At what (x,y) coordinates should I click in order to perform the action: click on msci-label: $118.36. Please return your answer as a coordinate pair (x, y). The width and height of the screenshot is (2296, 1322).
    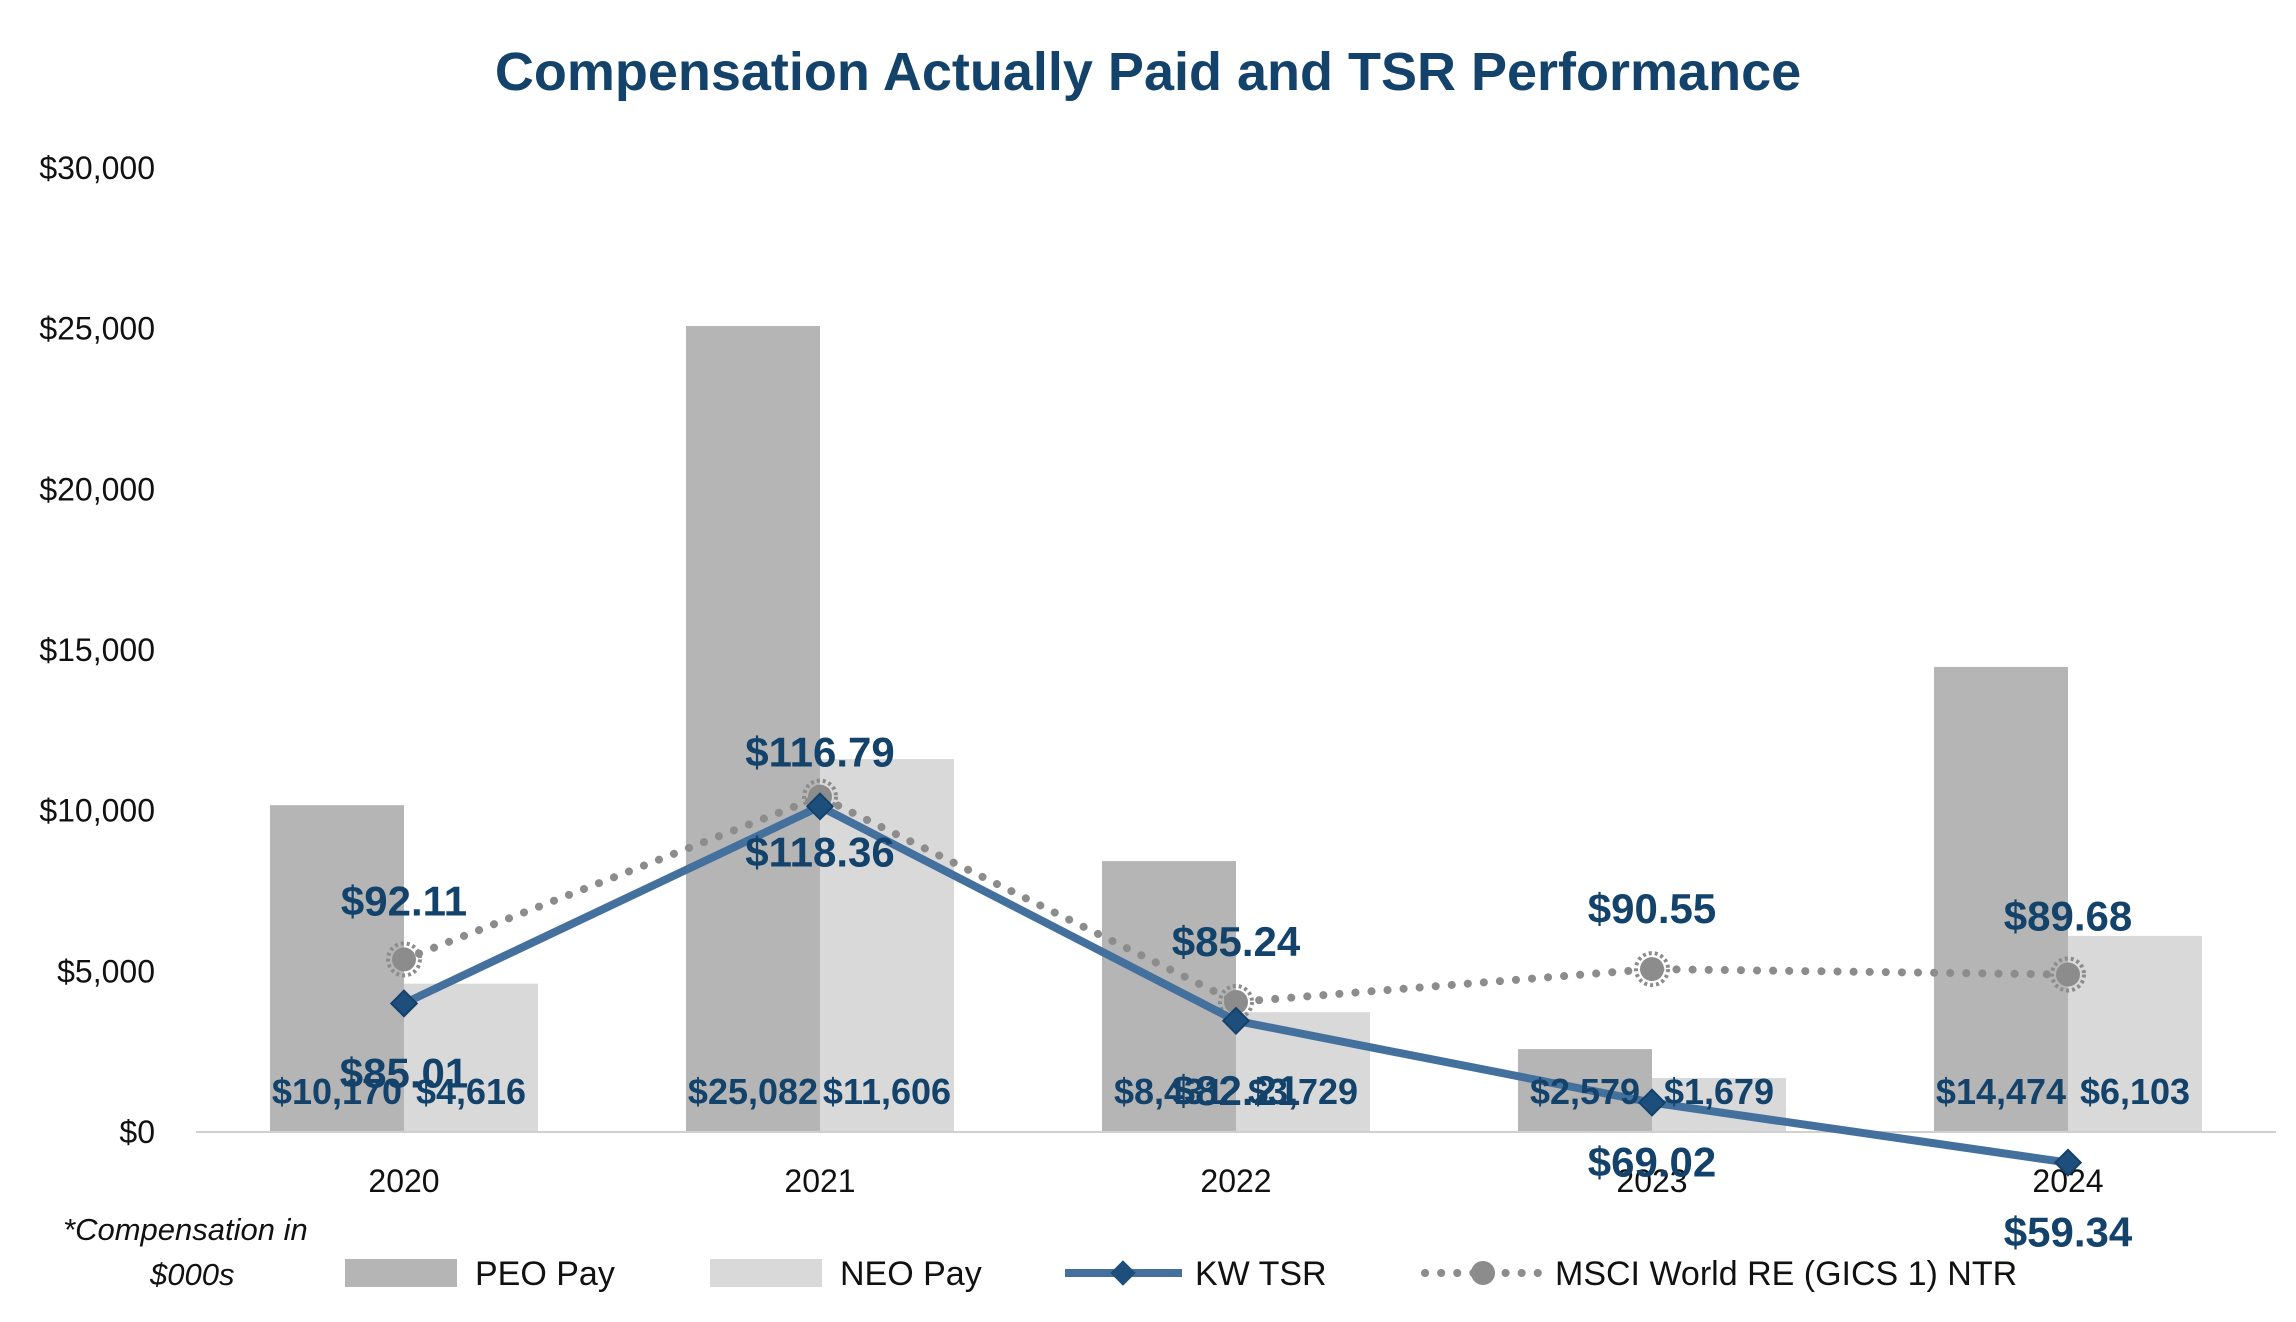
    Looking at the image, I should click on (820, 852).